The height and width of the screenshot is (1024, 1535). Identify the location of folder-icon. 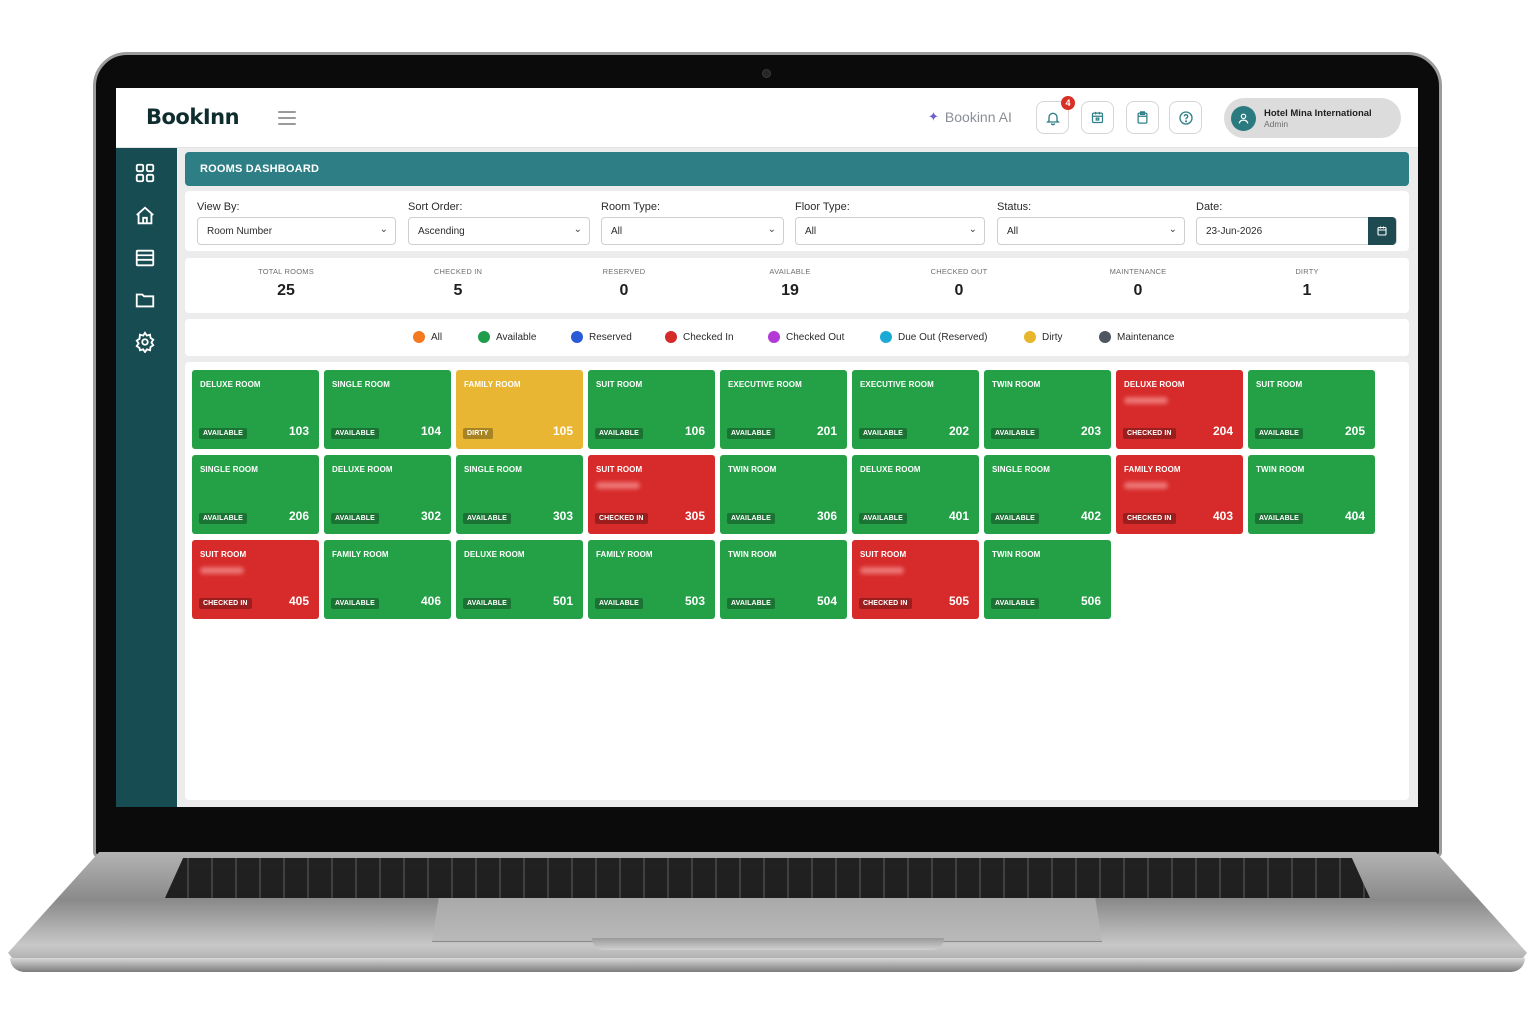
(145, 300).